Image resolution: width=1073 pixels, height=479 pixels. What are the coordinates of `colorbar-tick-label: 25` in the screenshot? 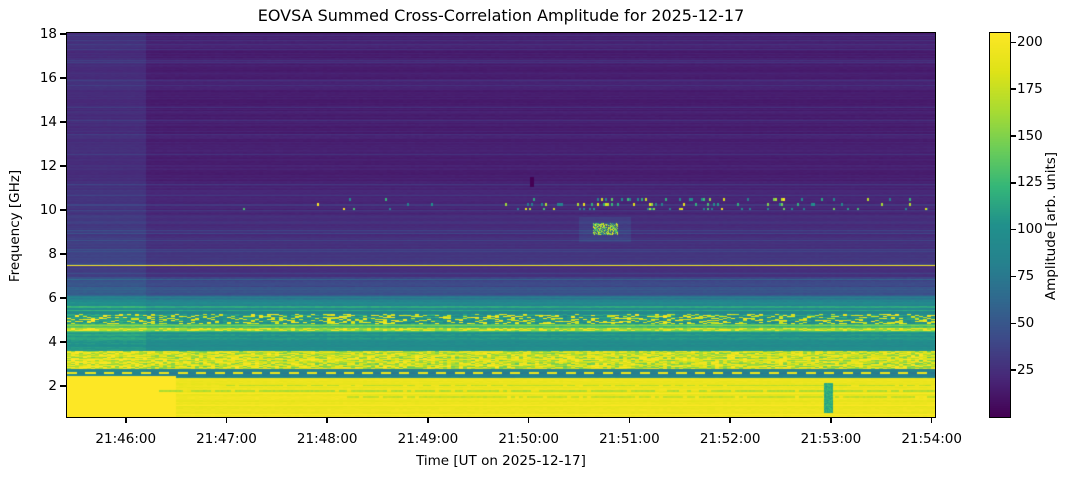 It's located at (1026, 369).